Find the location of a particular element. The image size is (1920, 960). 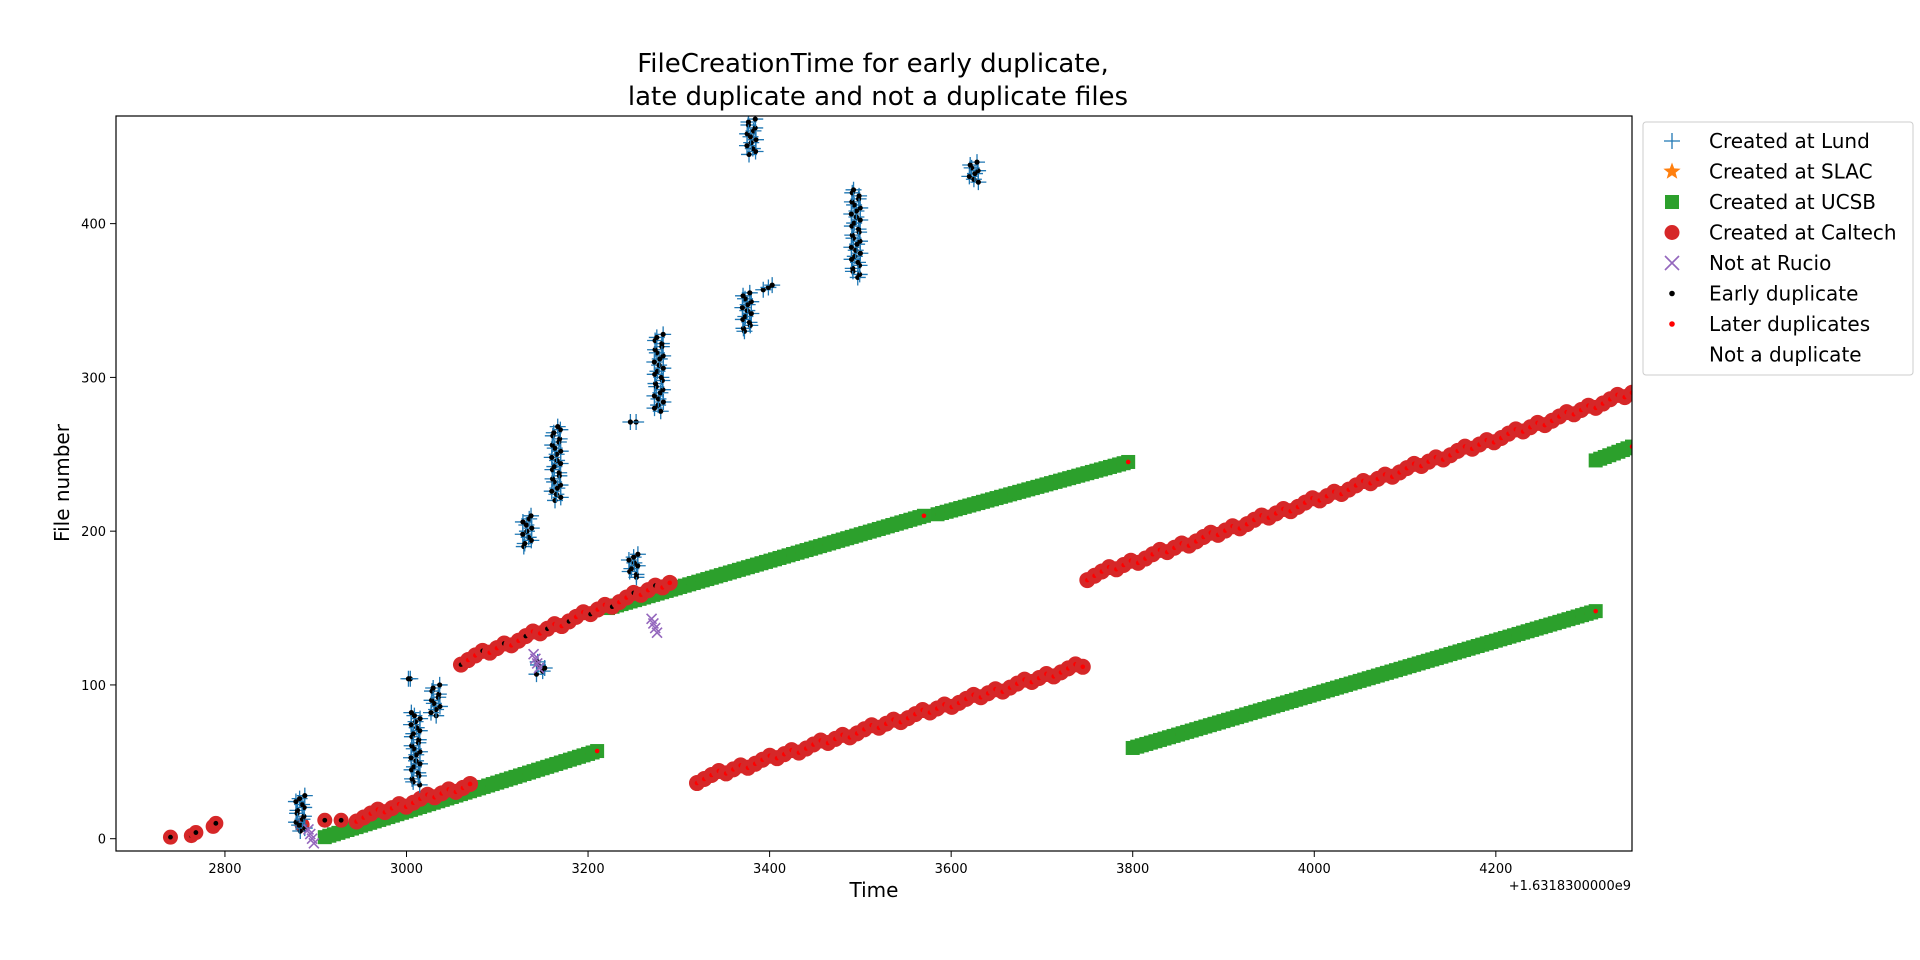

legend-dot-icon is located at coordinates (1672, 324).